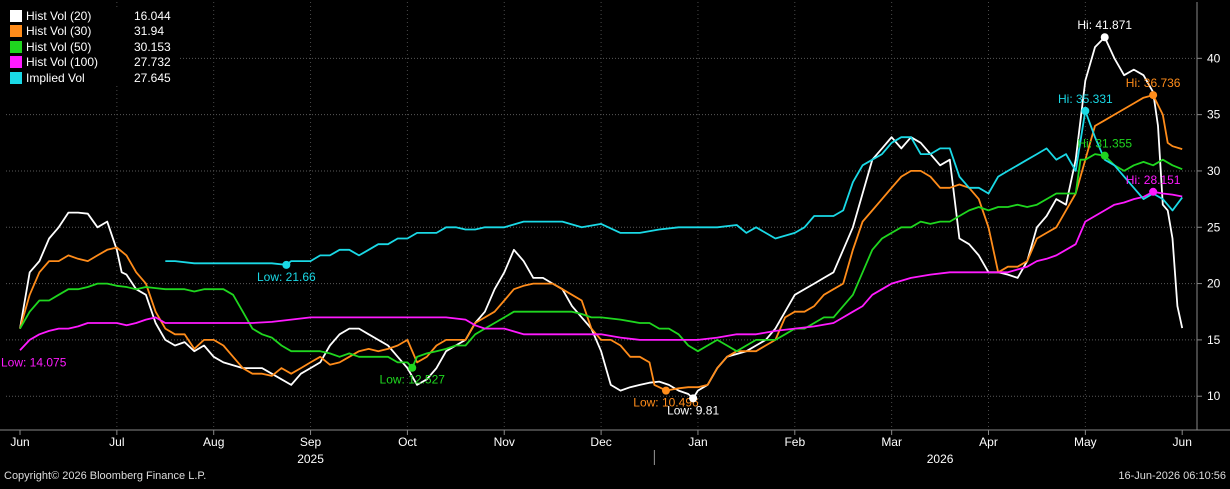 The image size is (1230, 489). I want to click on annotation-label: Low: 14.075, so click(34, 362).